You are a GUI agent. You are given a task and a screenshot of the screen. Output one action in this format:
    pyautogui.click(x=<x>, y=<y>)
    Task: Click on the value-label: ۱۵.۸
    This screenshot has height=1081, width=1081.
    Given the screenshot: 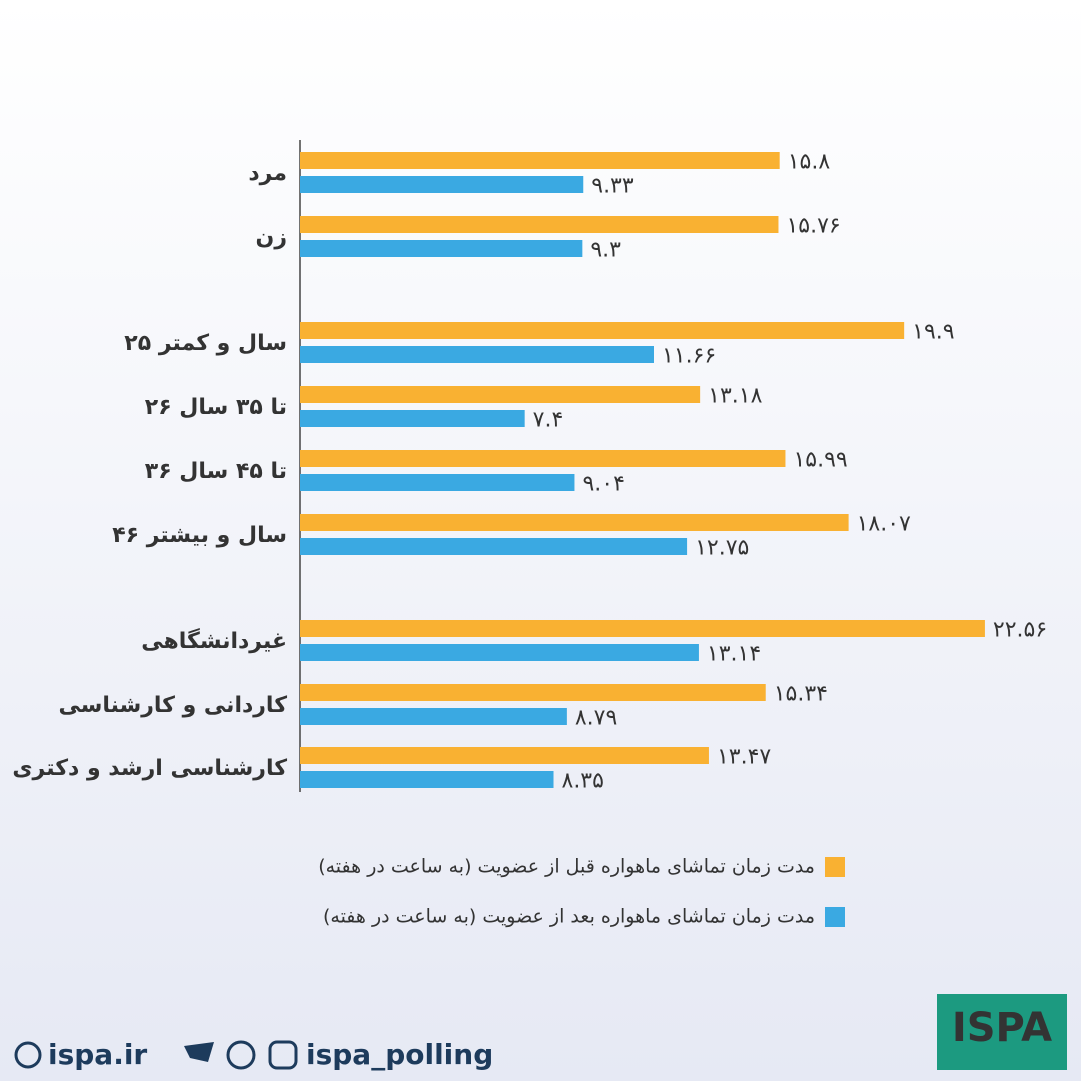 What is the action you would take?
    pyautogui.click(x=809, y=162)
    